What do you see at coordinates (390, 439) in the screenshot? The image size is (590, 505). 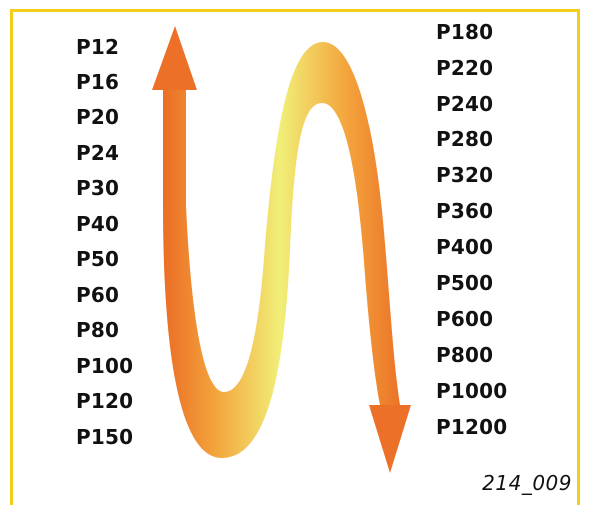 I see `down-arrow-head` at bounding box center [390, 439].